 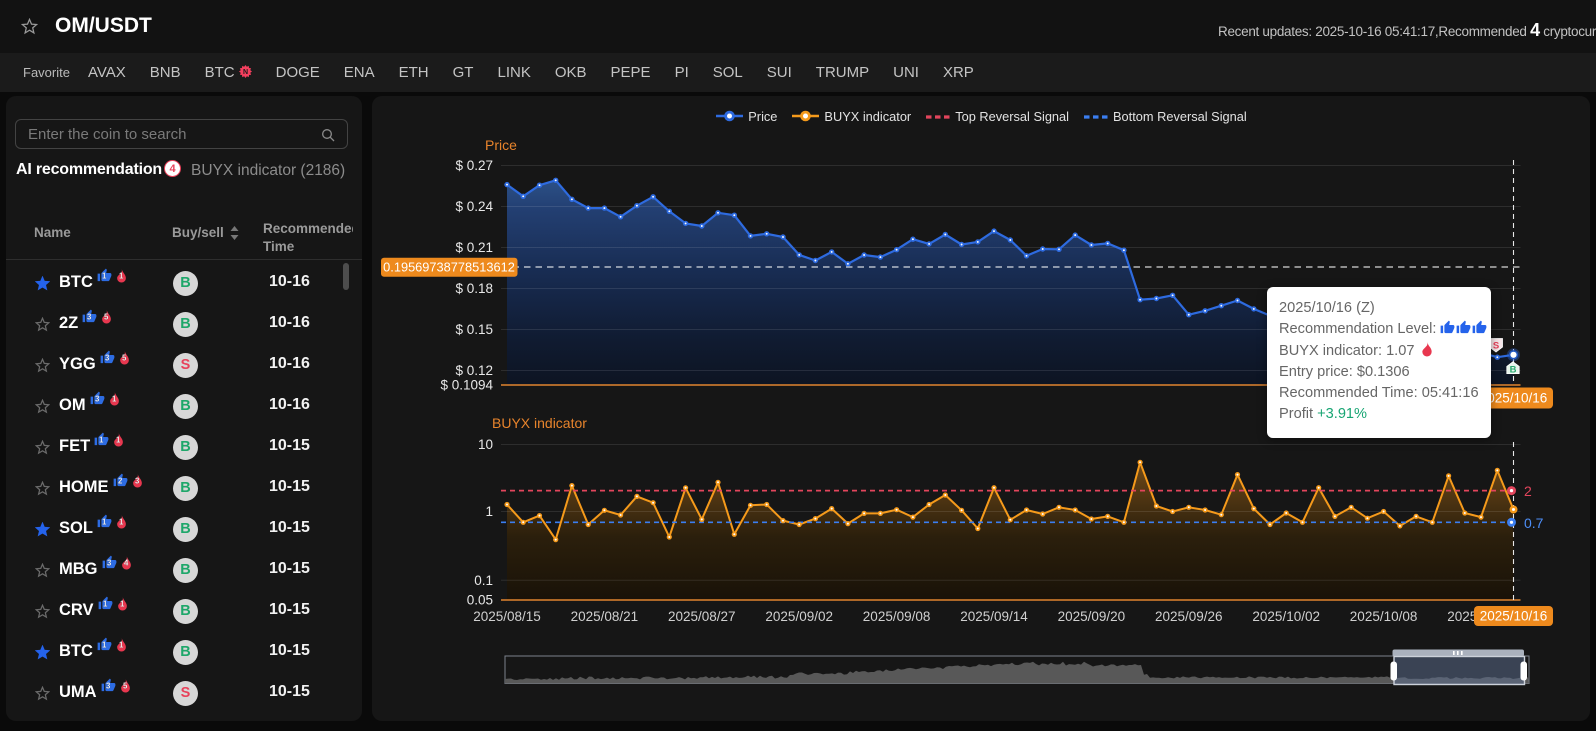 I want to click on svg-text: 0.1, so click(x=483, y=580).